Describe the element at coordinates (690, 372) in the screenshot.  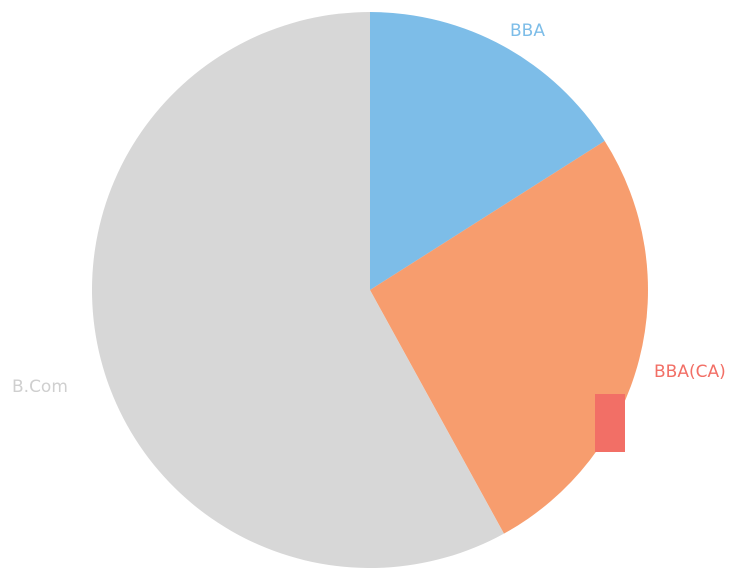
I see `slice-label-bba-ca: BBA(CA)` at that location.